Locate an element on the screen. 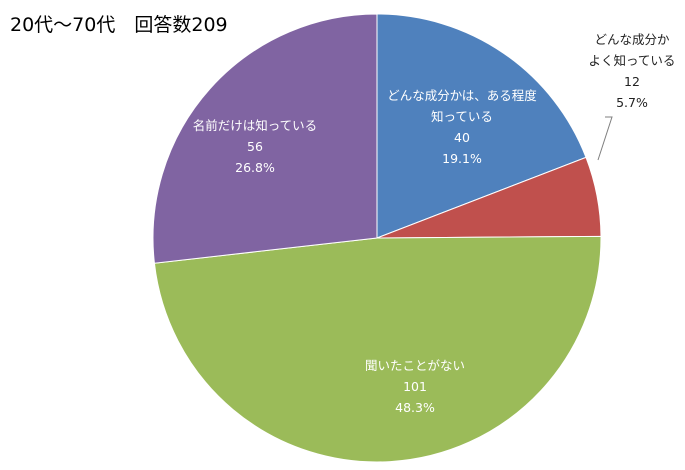  slice-label-1: どんな成分か is located at coordinates (632, 39).